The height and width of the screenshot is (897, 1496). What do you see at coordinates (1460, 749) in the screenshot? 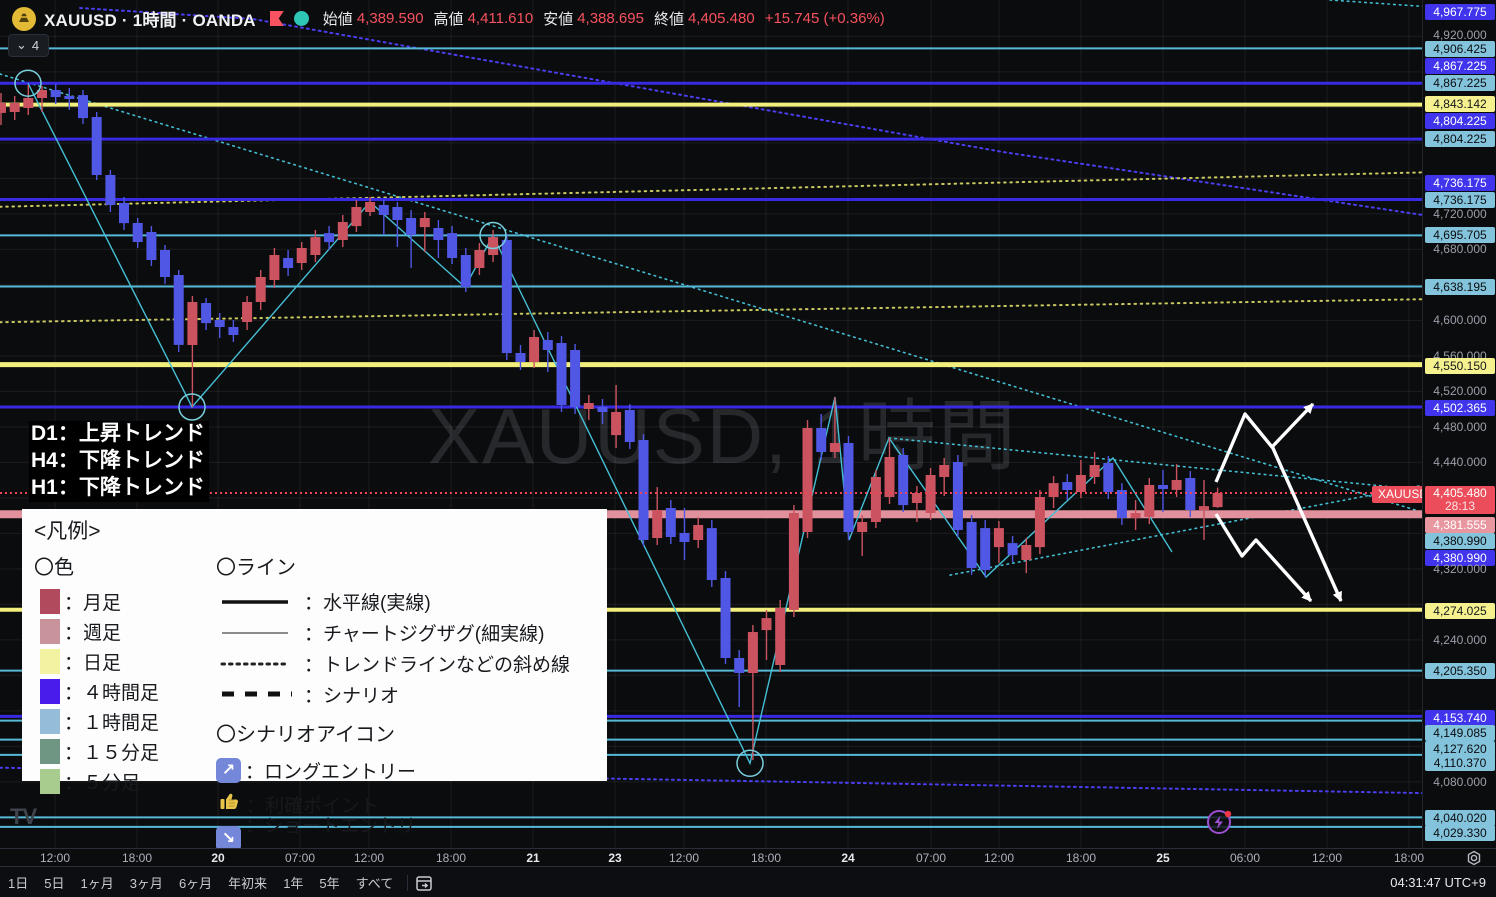
I see `price-level-badge: 4,127.620` at bounding box center [1460, 749].